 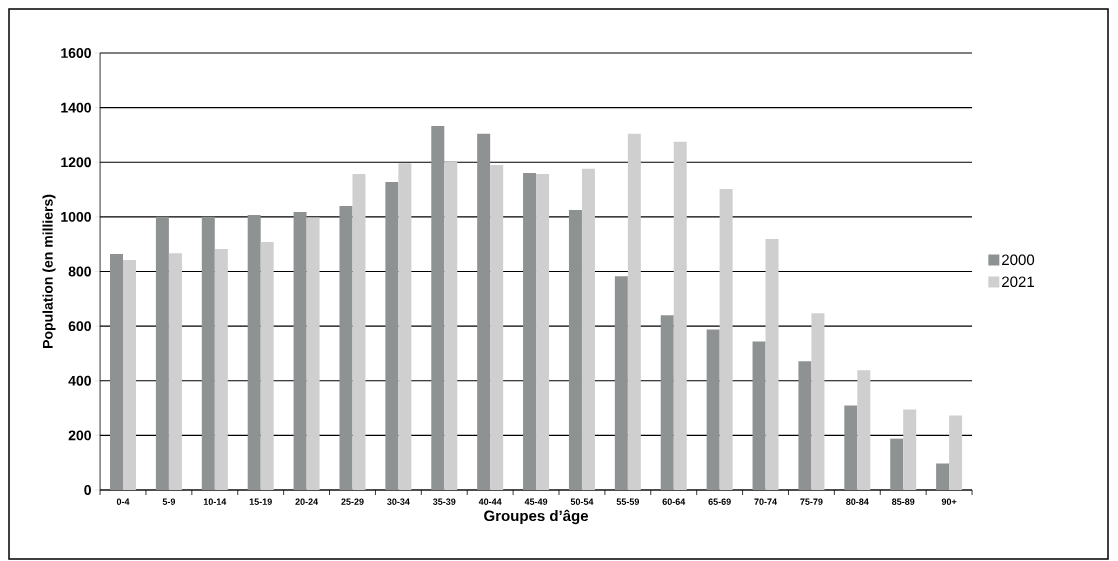 What do you see at coordinates (76, 107) in the screenshot?
I see `y-tick-label: 1400` at bounding box center [76, 107].